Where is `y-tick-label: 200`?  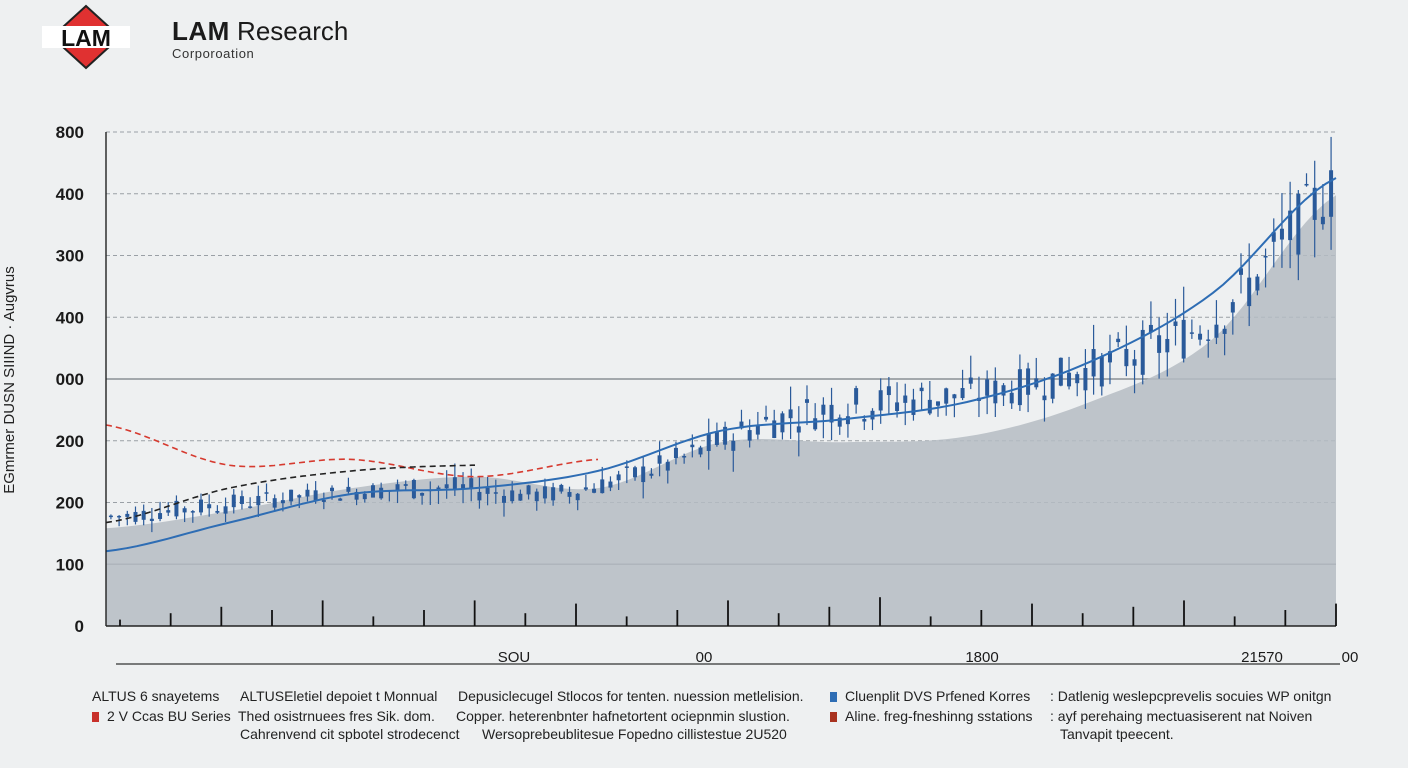 y-tick-label: 200 is located at coordinates (70, 441).